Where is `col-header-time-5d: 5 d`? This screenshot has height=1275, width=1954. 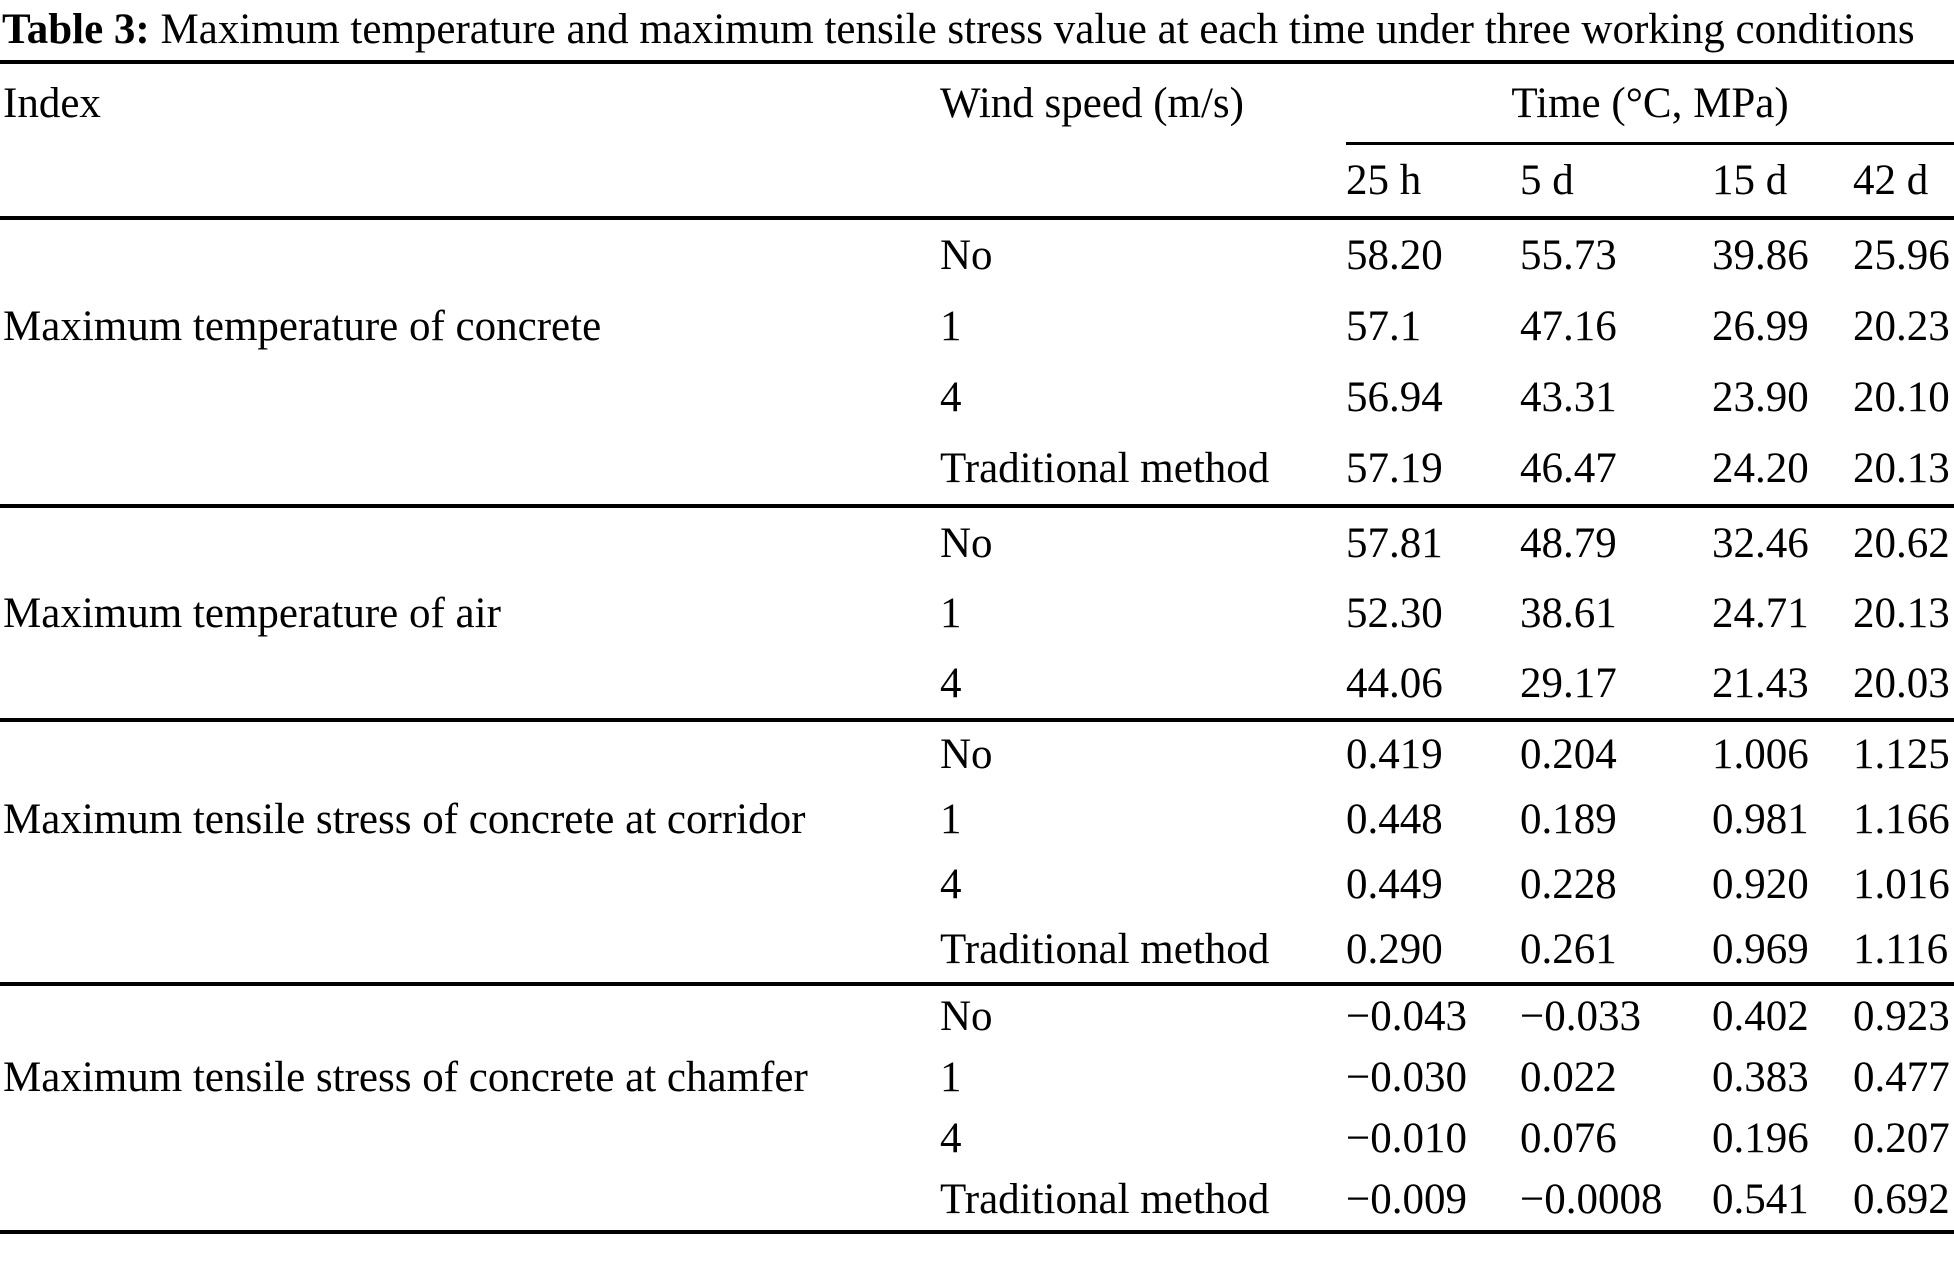 col-header-time-5d: 5 d is located at coordinates (1547, 180).